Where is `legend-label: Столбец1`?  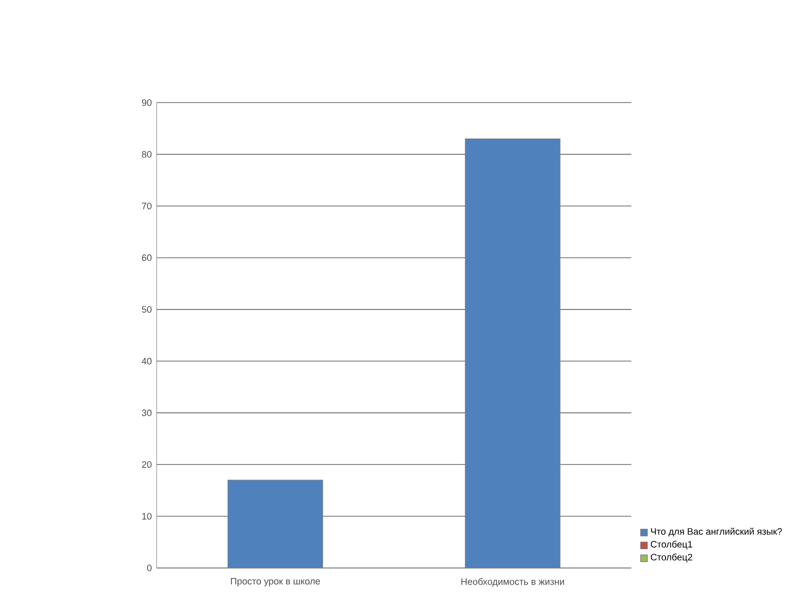
legend-label: Столбец1 is located at coordinates (671, 545).